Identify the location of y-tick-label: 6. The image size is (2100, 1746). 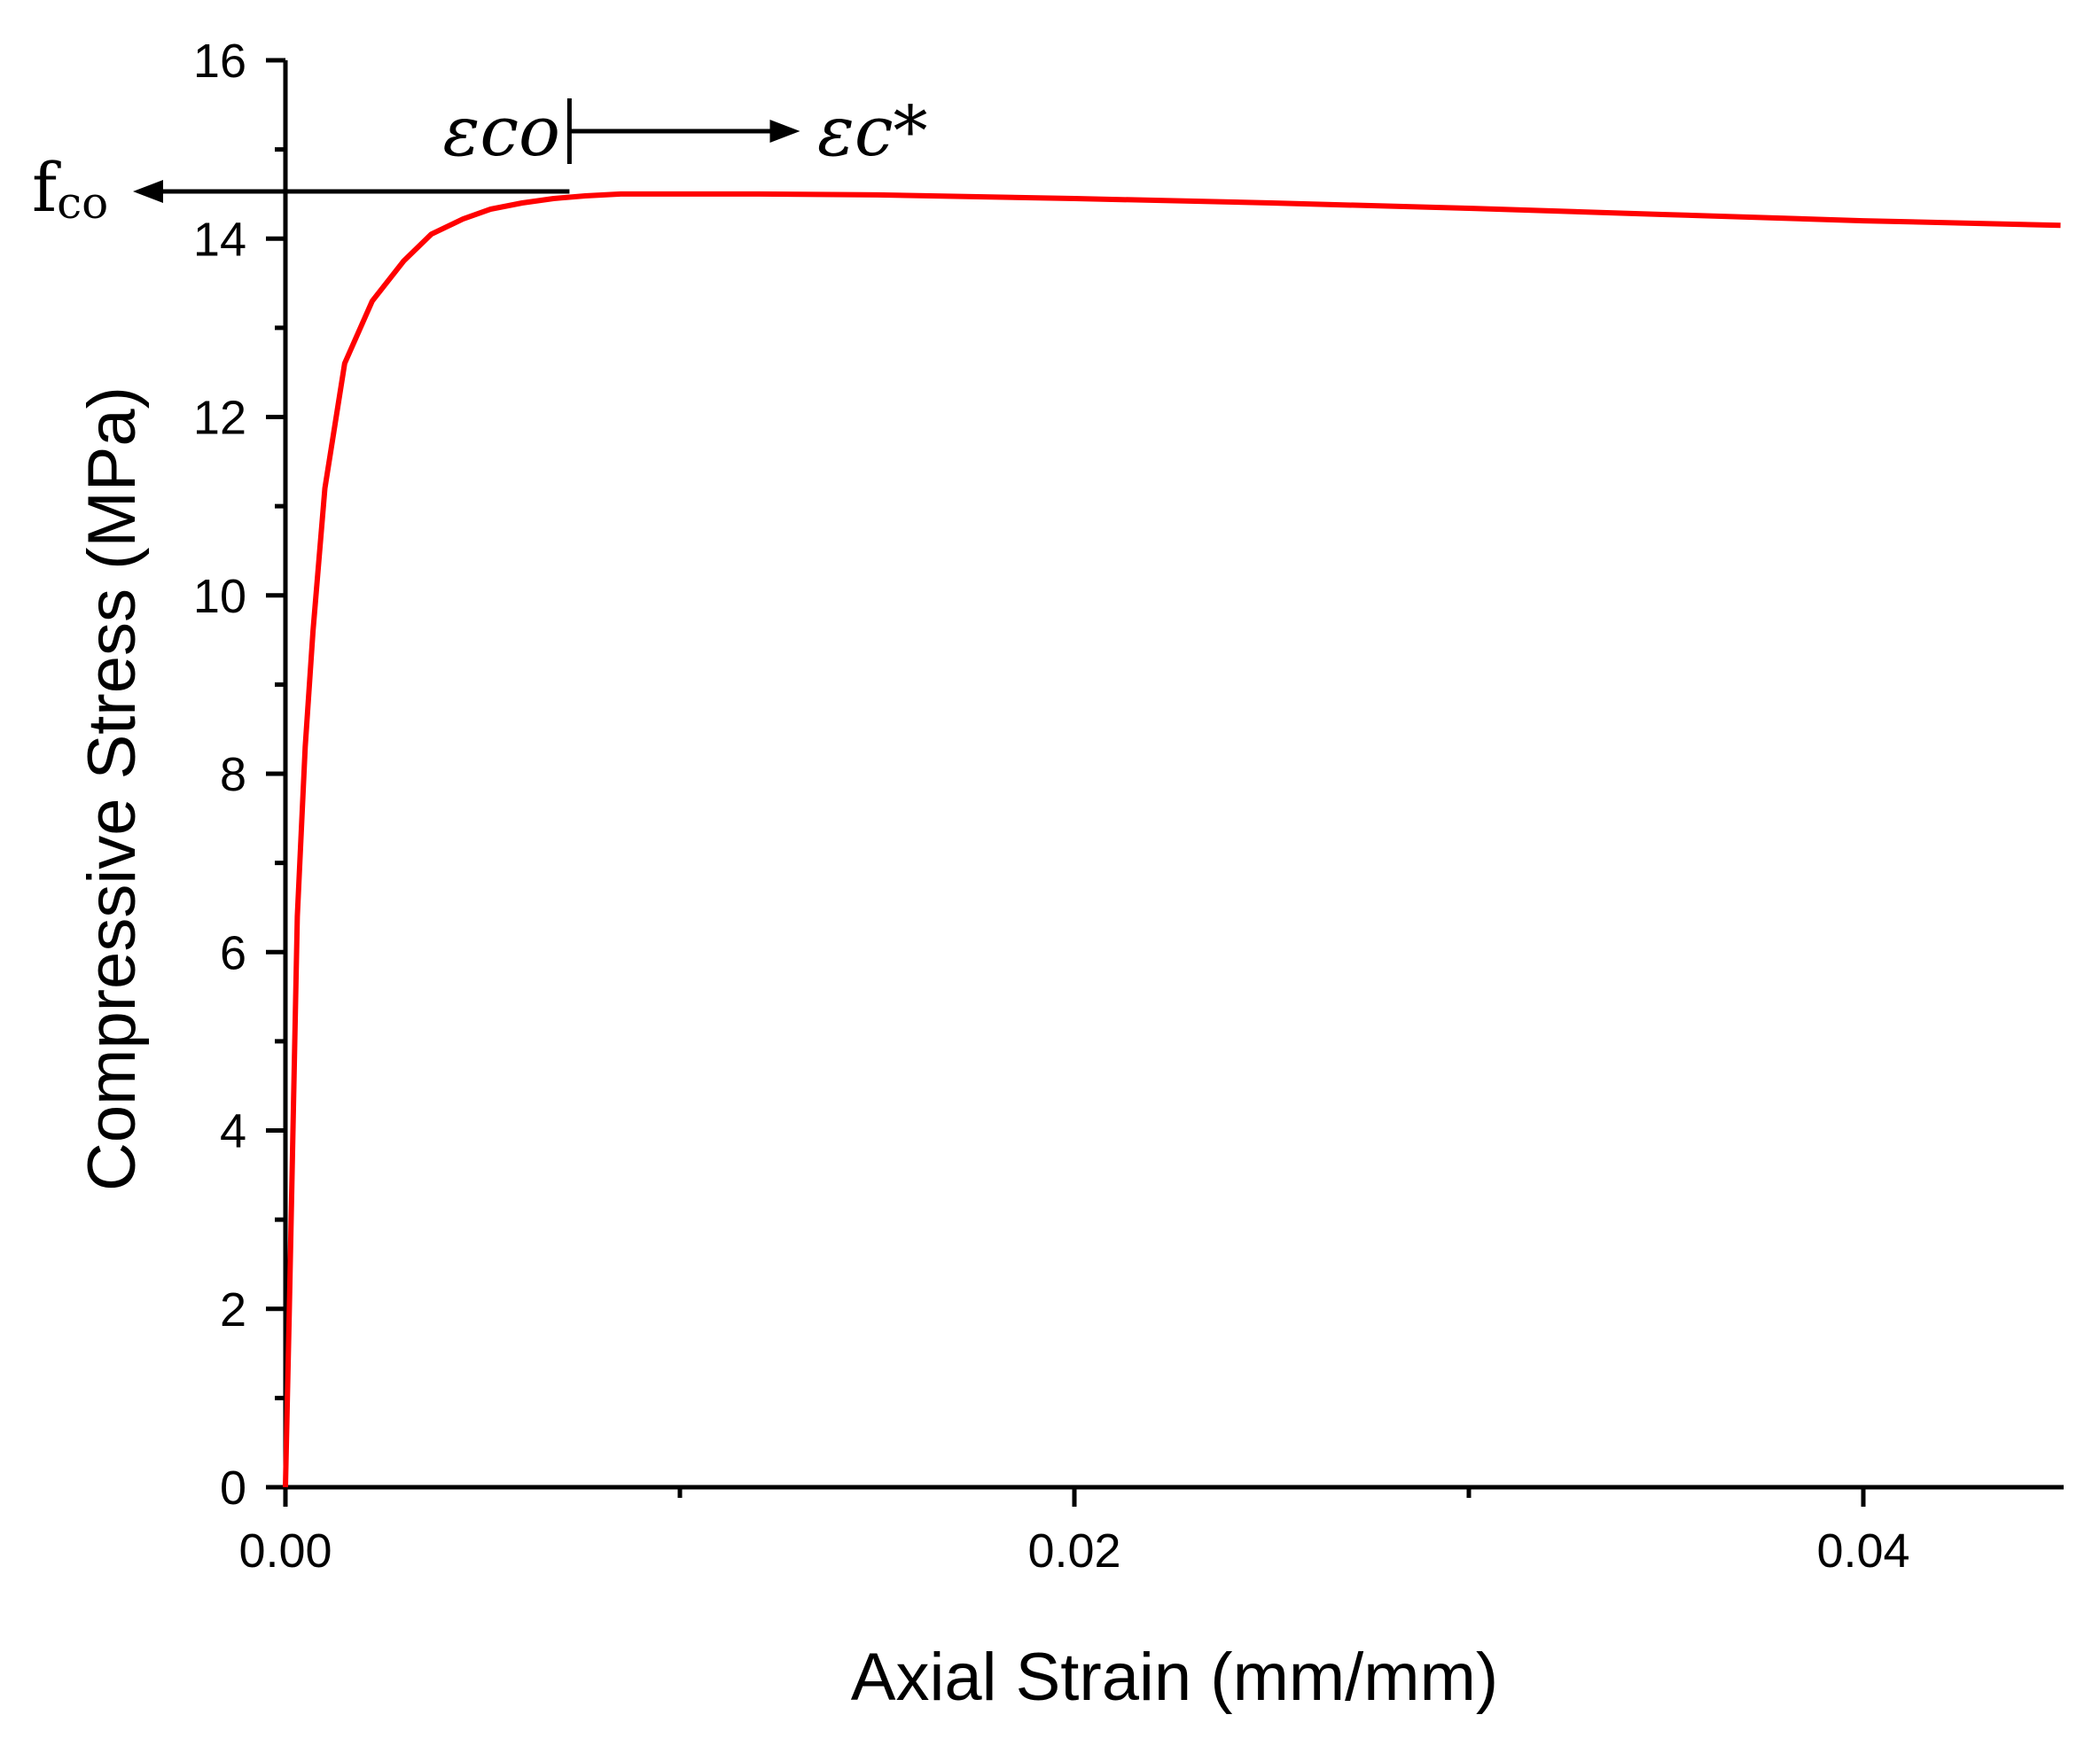
(233, 952).